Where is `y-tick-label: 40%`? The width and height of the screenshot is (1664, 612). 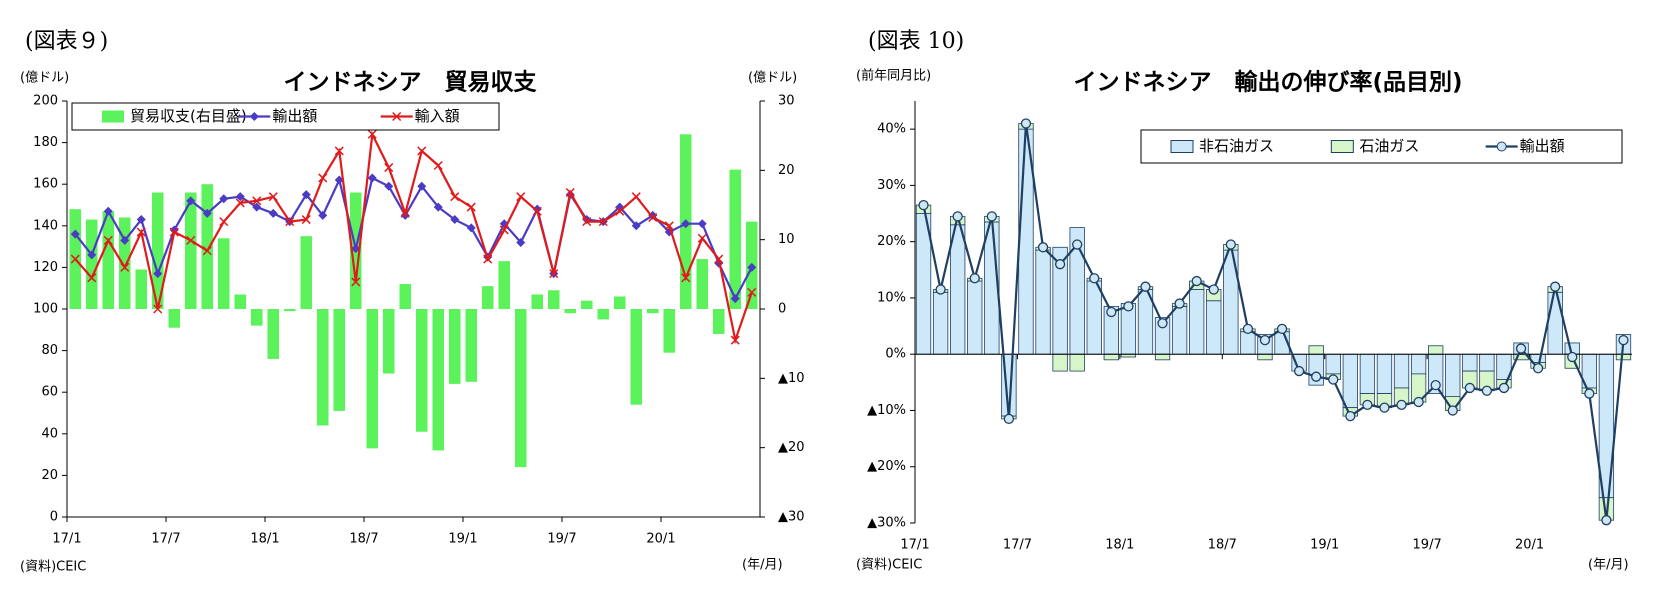 y-tick-label: 40% is located at coordinates (891, 129).